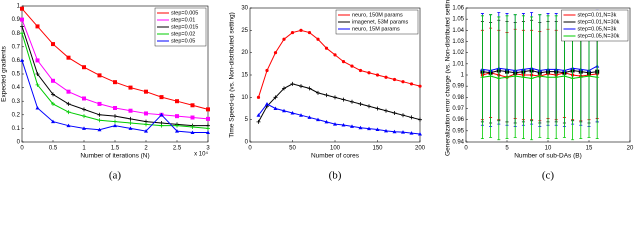 This screenshot has height=240, width=640. I want to click on y-tick-label: 0.3, so click(16, 102).